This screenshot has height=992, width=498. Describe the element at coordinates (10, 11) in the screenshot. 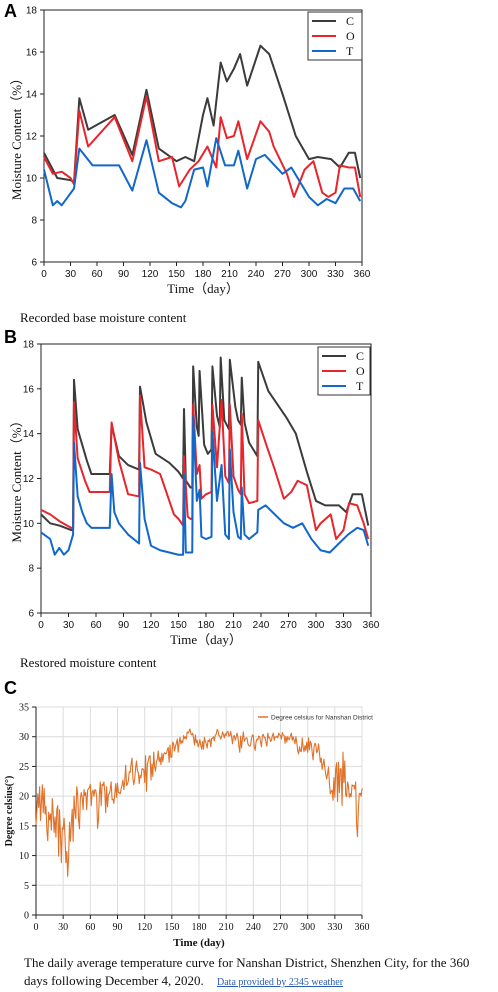

I see `panel-a-letter: A` at that location.